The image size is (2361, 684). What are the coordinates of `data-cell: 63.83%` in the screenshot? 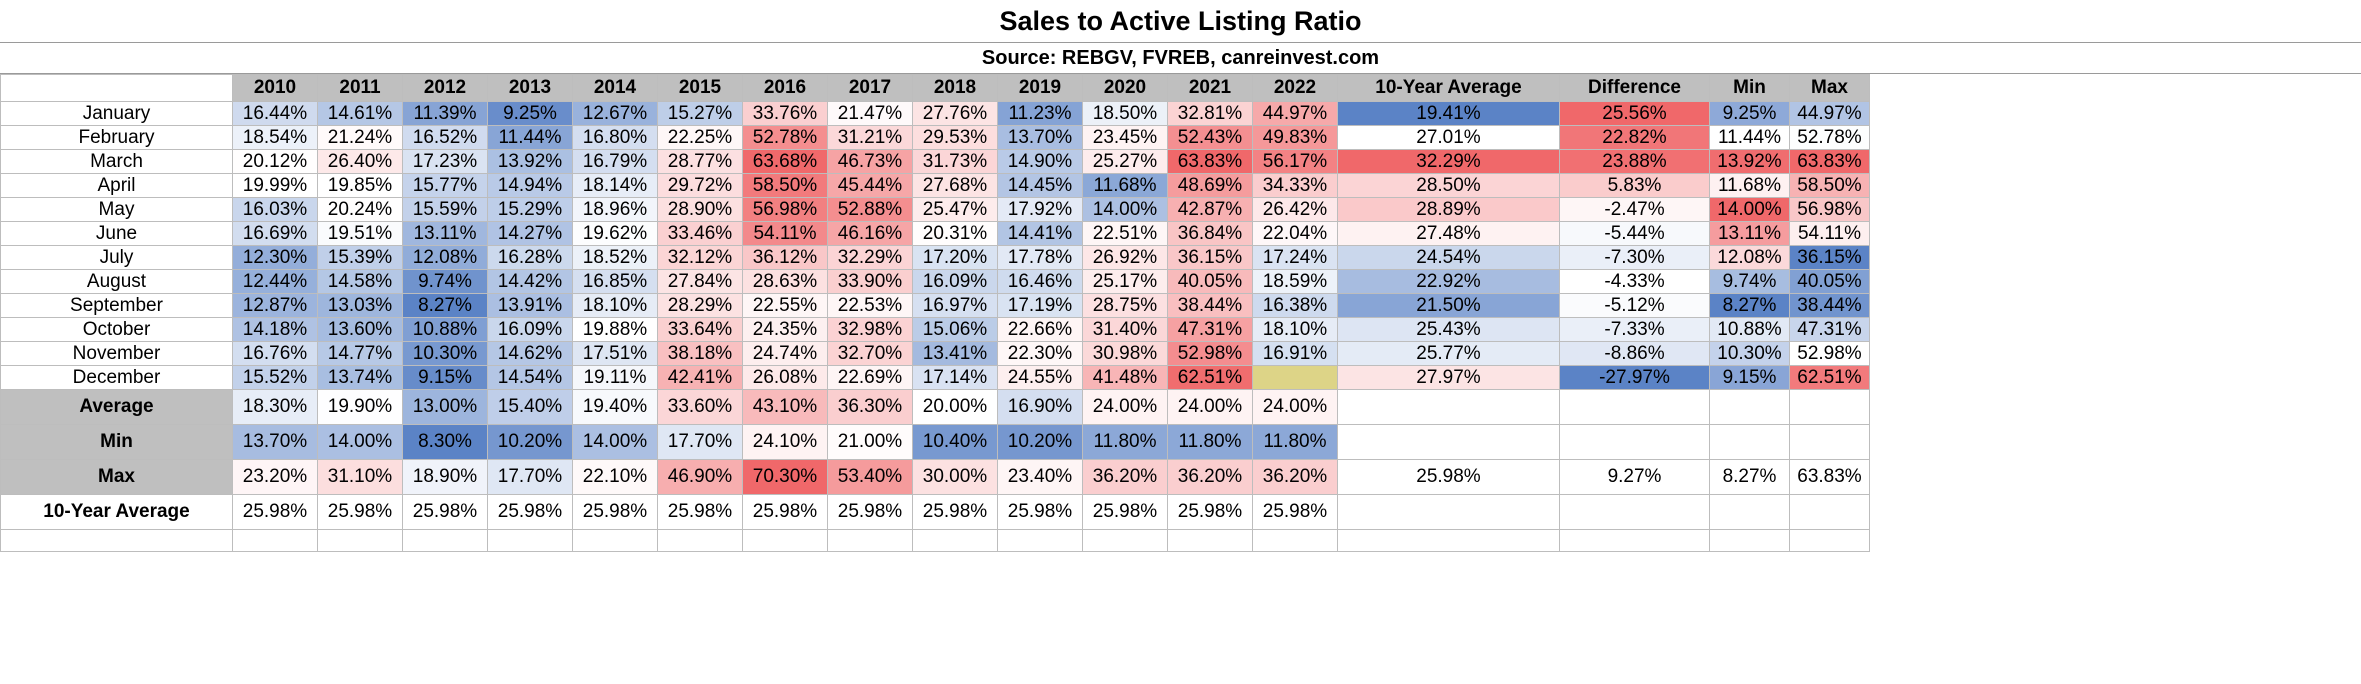 It's located at (1829, 161).